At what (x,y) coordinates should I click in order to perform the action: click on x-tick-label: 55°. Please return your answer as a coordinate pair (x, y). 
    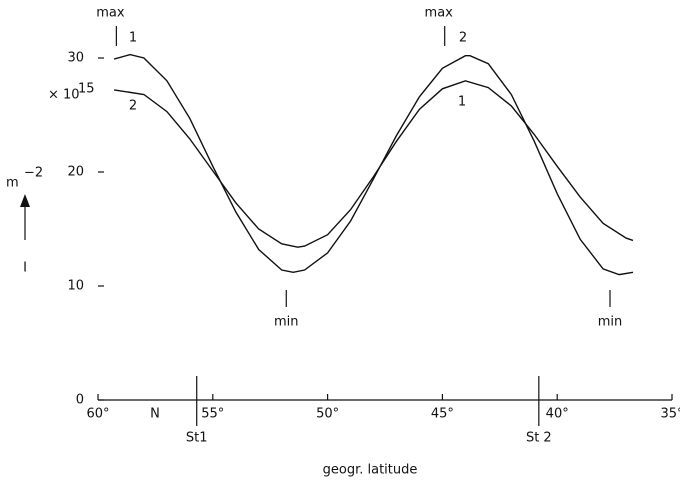
    Looking at the image, I should click on (212, 414).